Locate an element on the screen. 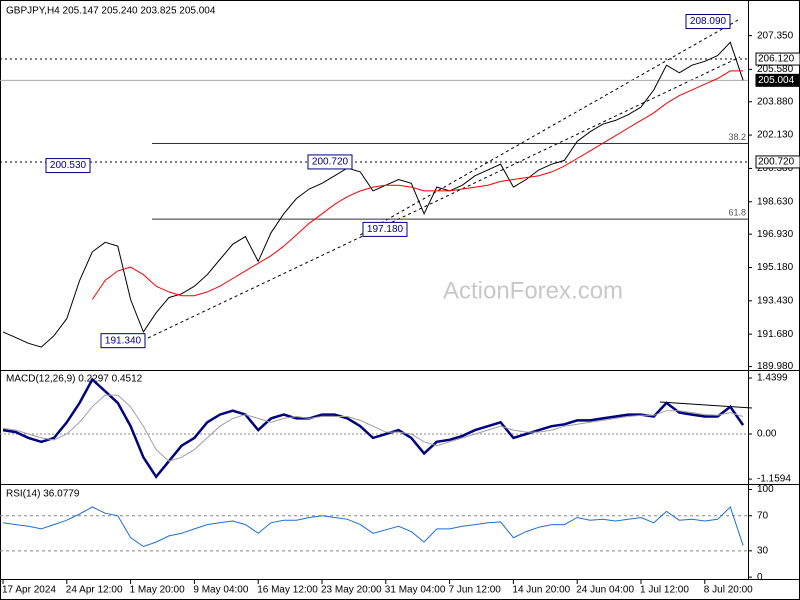 This screenshot has height=600, width=800. panel-title: RSI(14) 36.0779 is located at coordinates (43, 494).